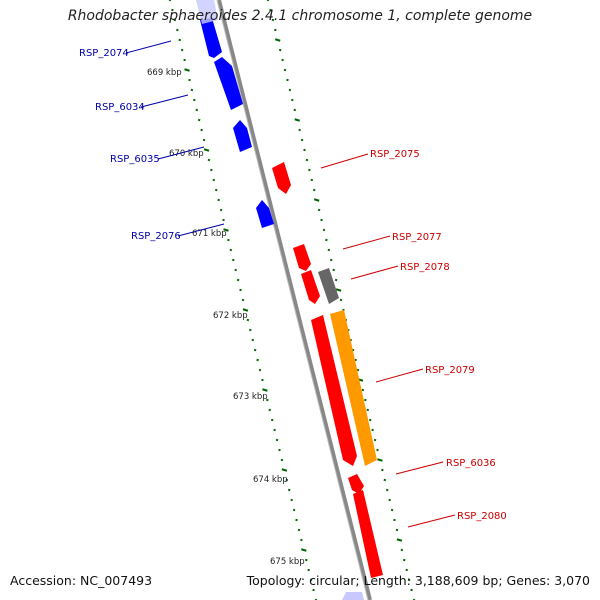  What do you see at coordinates (334, 390) in the screenshot?
I see `gene-rsp-2079-red` at bounding box center [334, 390].